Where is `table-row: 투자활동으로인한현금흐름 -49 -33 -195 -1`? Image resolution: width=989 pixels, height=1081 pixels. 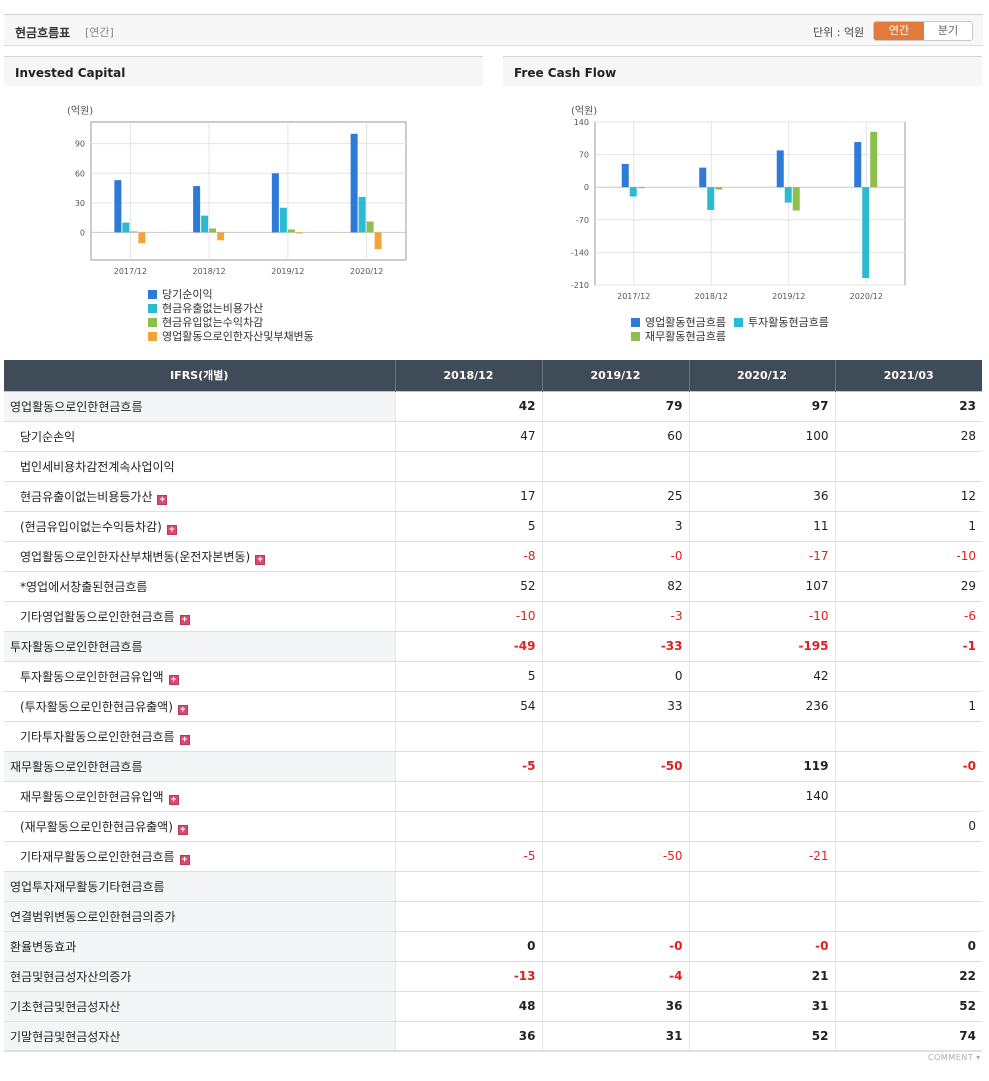
table-row: 투자활동으로인한현금흐름 -49 -33 -195 -1 is located at coordinates (493, 646).